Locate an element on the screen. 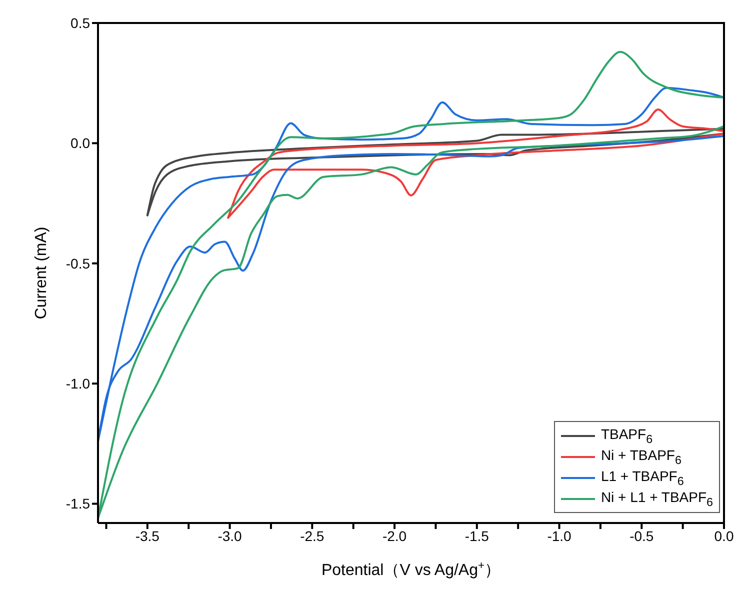 This screenshot has width=744, height=601. x-tick-label: -0.5 is located at coordinates (642, 536).